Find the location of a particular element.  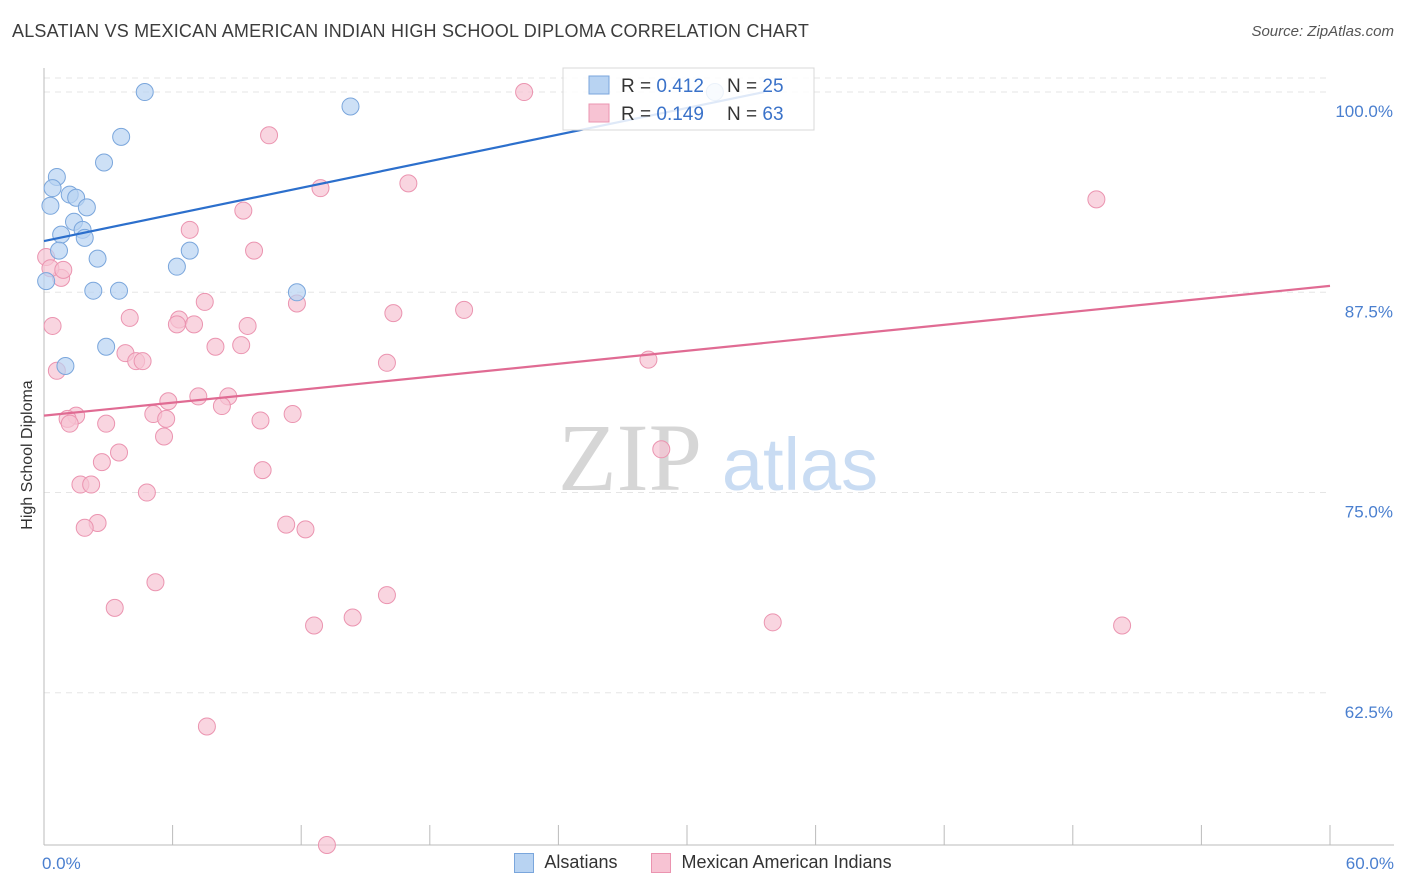

legend-label-mexican-american-indians: Mexican American Indians is located at coordinates (786, 862).